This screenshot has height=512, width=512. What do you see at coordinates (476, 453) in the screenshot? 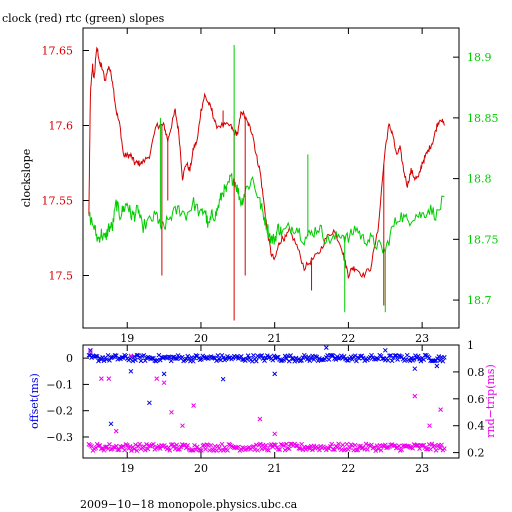
I see `right-y-tick-label: 0.2` at bounding box center [476, 453].